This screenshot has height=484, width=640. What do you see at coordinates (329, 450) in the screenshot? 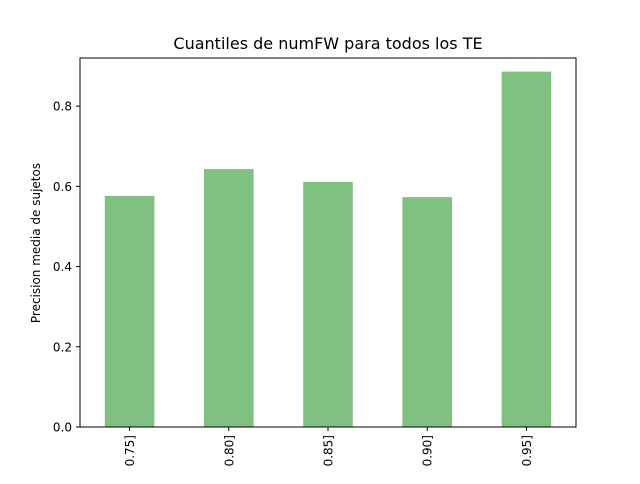
I see `x-tick-label: 0.85]` at bounding box center [329, 450].